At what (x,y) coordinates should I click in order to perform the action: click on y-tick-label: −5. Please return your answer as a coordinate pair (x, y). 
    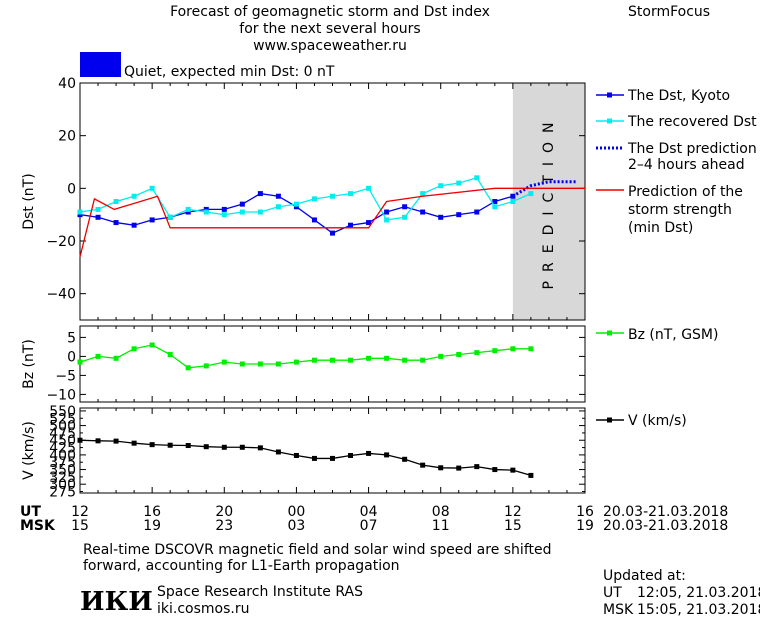
    Looking at the image, I should click on (65, 376).